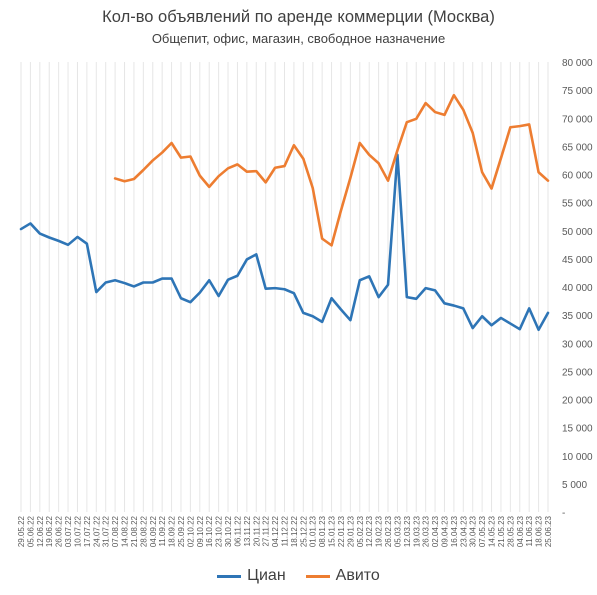 The width and height of the screenshot is (597, 595). What do you see at coordinates (473, 531) in the screenshot?
I see `x-tick-label: 30.04.23` at bounding box center [473, 531].